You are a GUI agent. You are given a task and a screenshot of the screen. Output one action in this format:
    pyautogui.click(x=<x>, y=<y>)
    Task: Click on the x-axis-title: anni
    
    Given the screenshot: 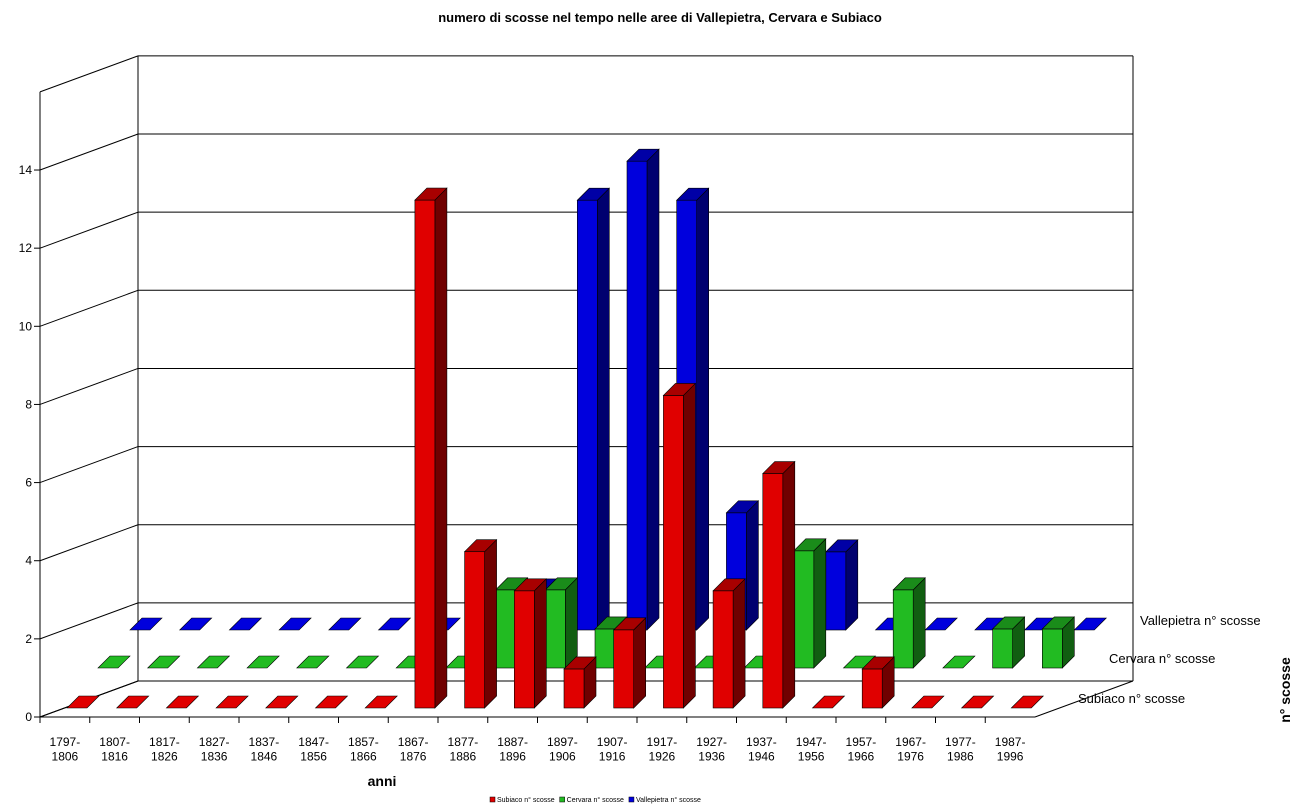 What is the action you would take?
    pyautogui.click(x=382, y=781)
    